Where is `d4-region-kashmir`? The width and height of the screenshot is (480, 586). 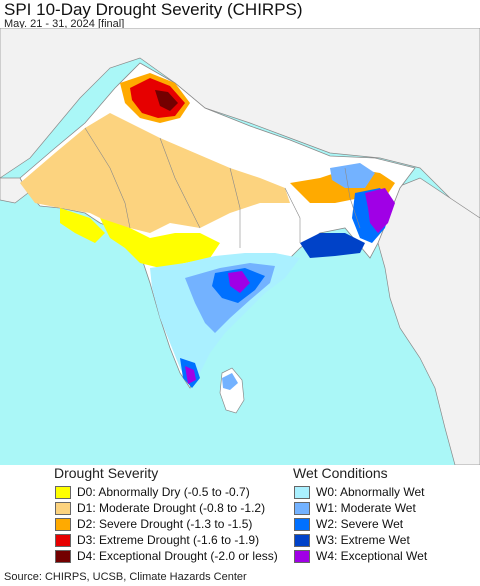 d4-region-kashmir is located at coordinates (166, 100).